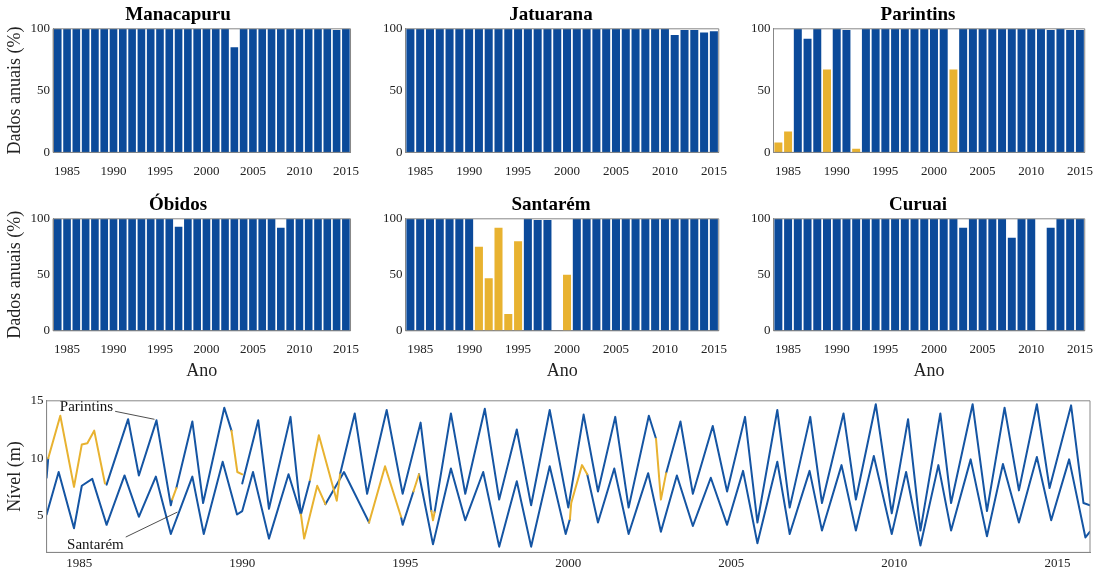 Image resolution: width=1096 pixels, height=574 pixels. Describe the element at coordinates (929, 369) in the screenshot. I see `x-axis-title: Ano` at that location.